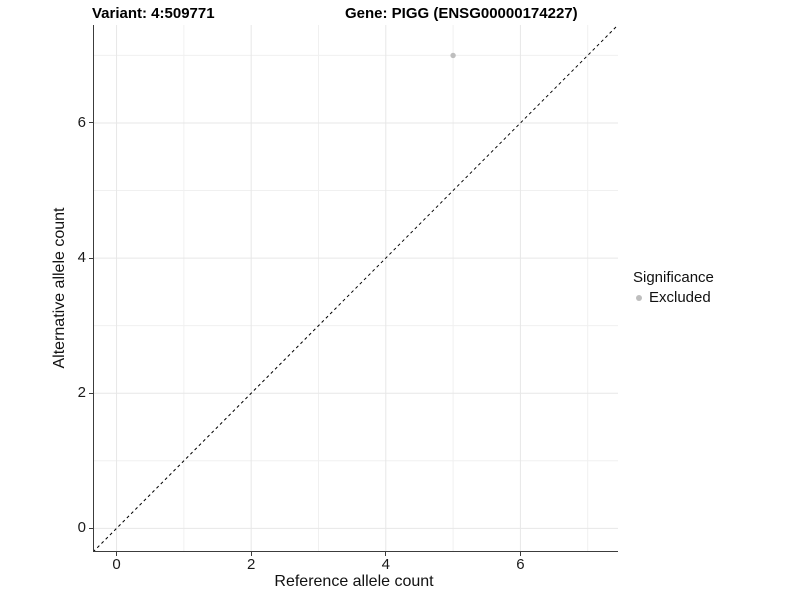 The width and height of the screenshot is (800, 600). What do you see at coordinates (251, 564) in the screenshot?
I see `x-tick-label: 2` at bounding box center [251, 564].